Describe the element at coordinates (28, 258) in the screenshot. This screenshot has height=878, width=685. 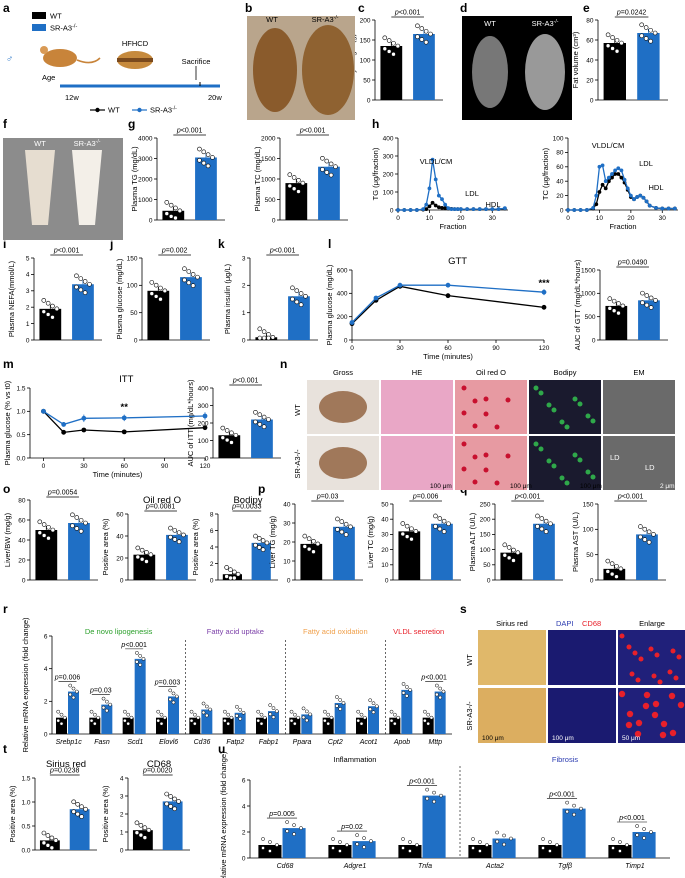
I see `chart-i-y-tick-label: 5` at that location.